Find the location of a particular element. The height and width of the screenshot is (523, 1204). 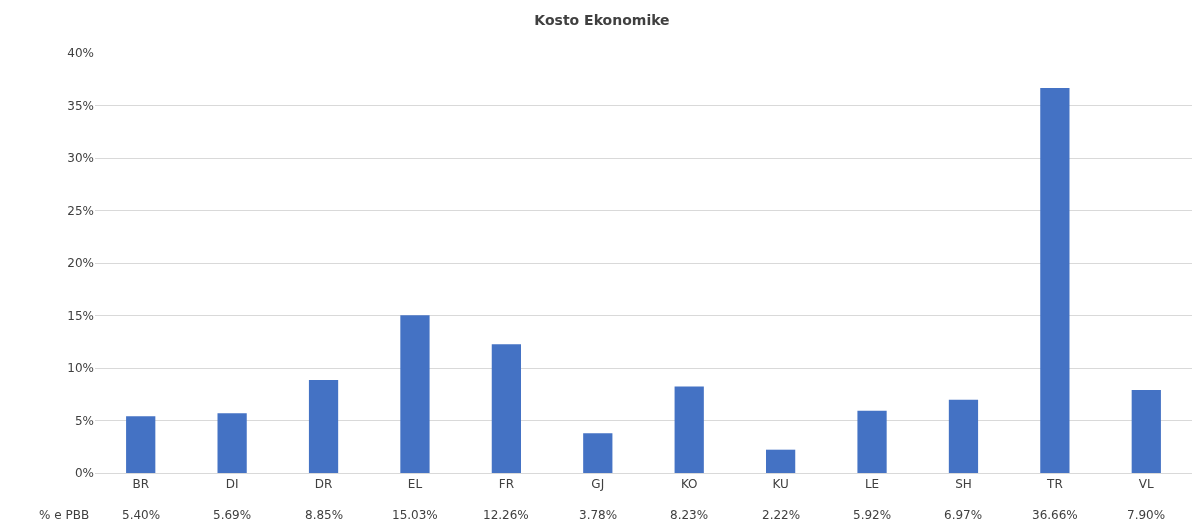

text: % e PBB is located at coordinates (64, 515).